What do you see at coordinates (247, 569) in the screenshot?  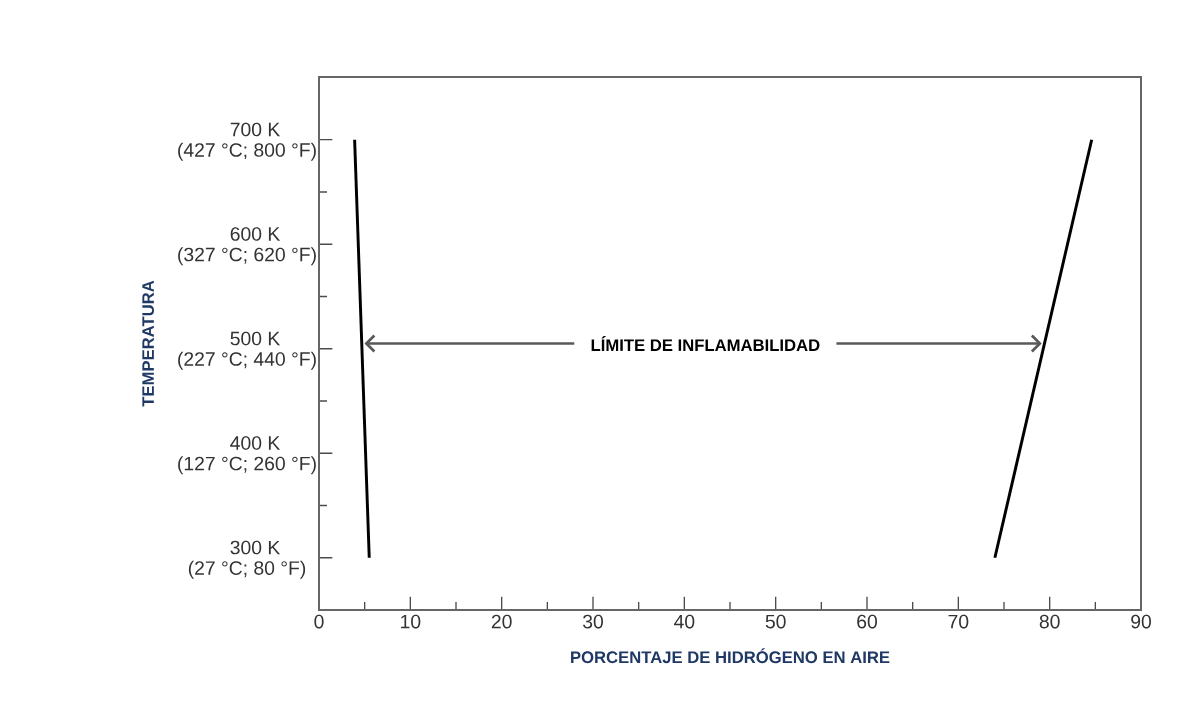 I see `text: (27 °C; 80 °F)` at bounding box center [247, 569].